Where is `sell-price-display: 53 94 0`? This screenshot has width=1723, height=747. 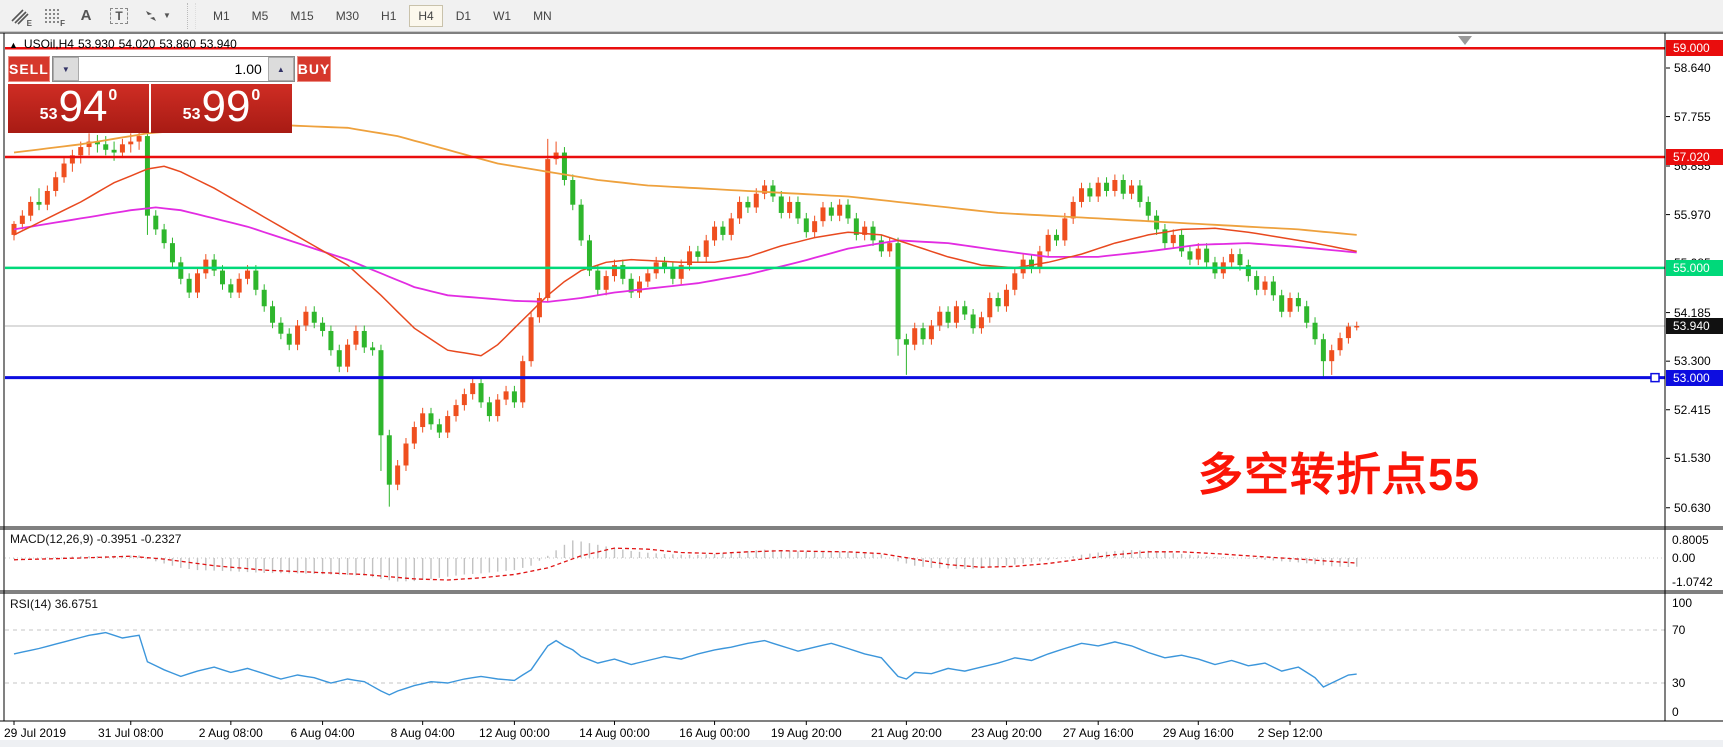
sell-price-display: 53 94 0 is located at coordinates (78, 108).